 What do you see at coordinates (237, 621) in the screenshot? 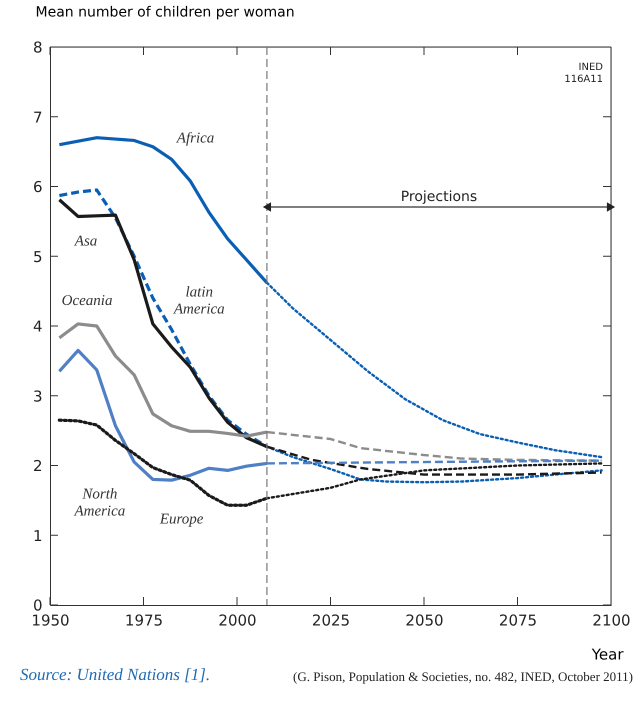
I see `x-tick-label: 2000` at bounding box center [237, 621].